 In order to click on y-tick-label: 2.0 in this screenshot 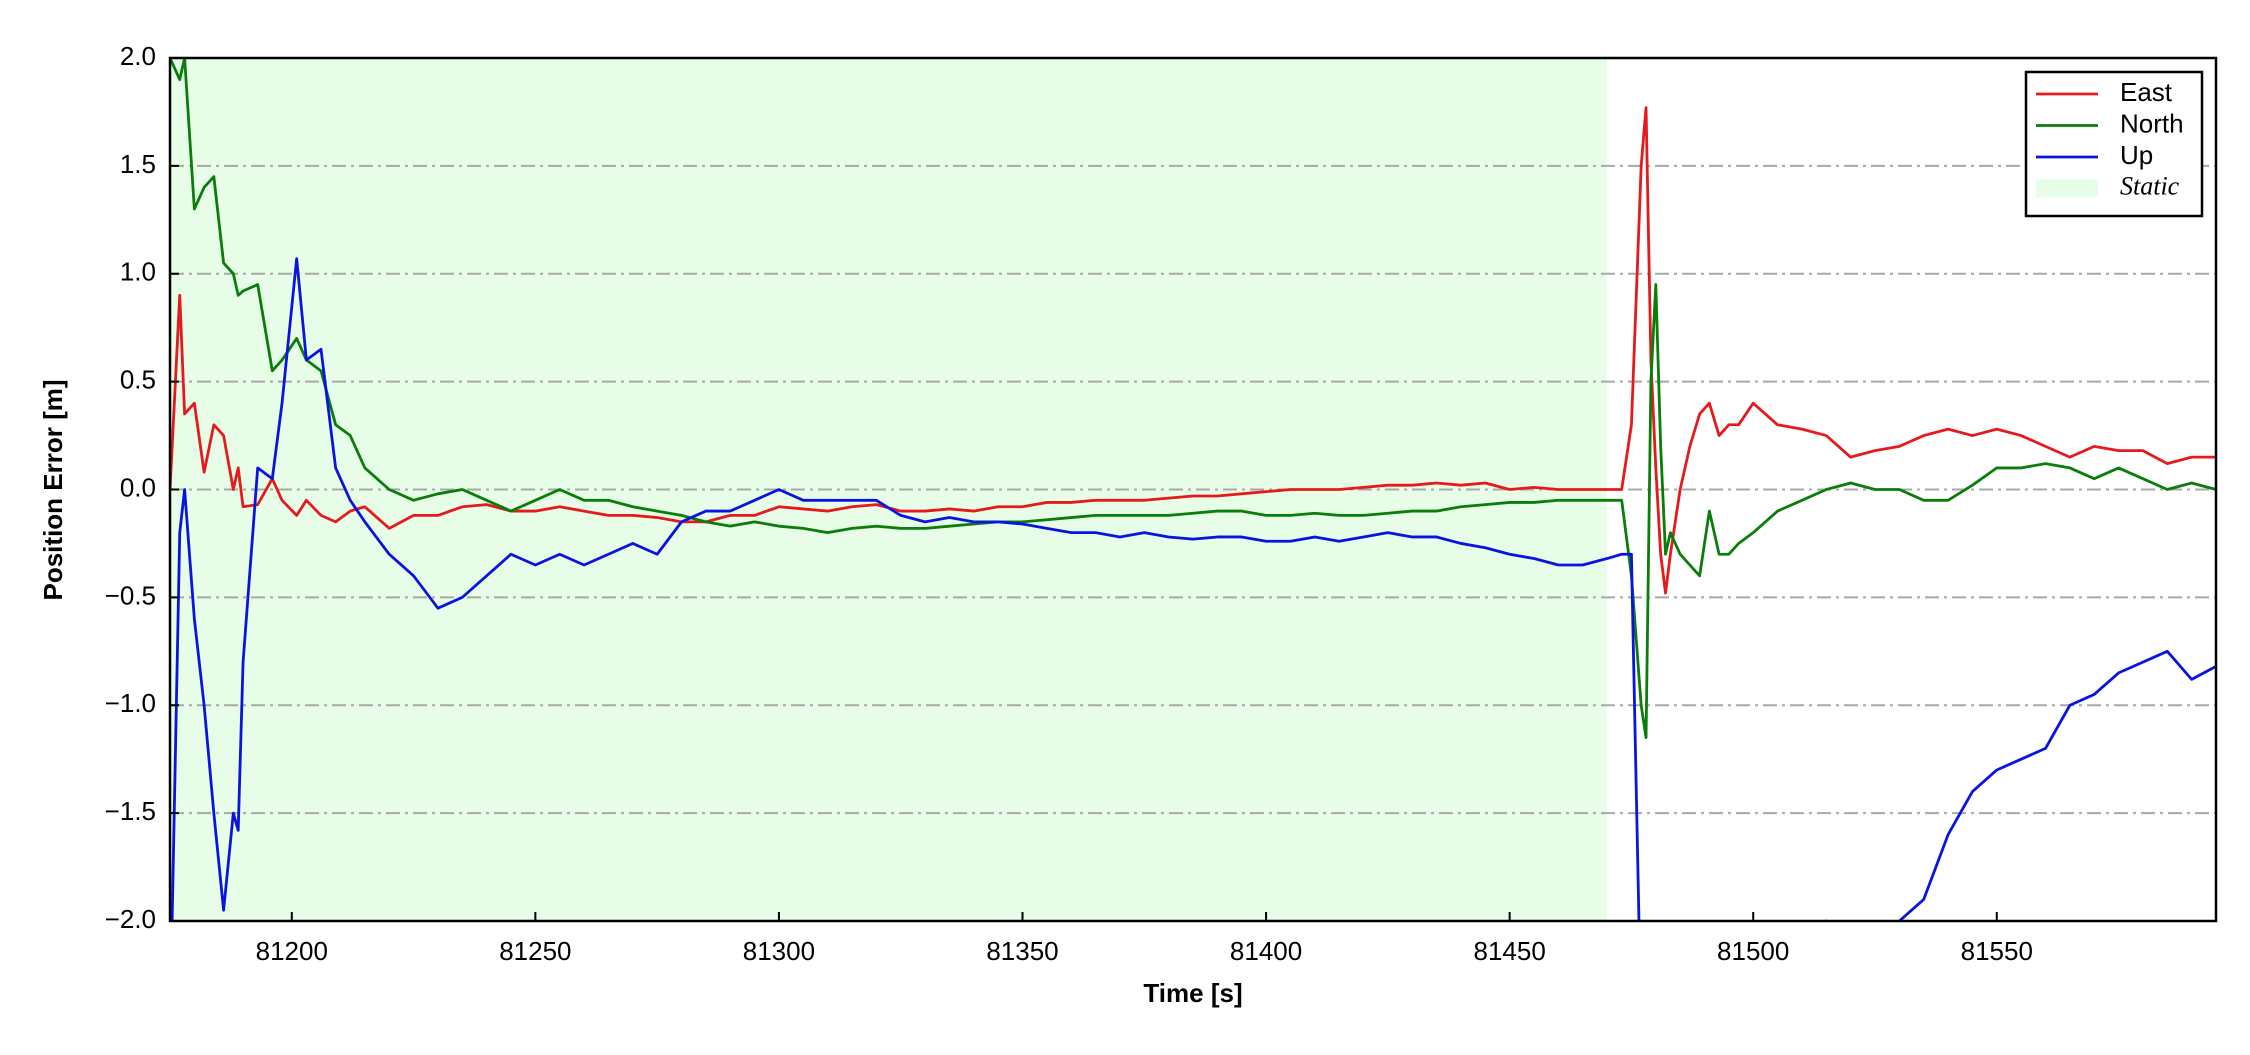, I will do `click(138, 56)`.